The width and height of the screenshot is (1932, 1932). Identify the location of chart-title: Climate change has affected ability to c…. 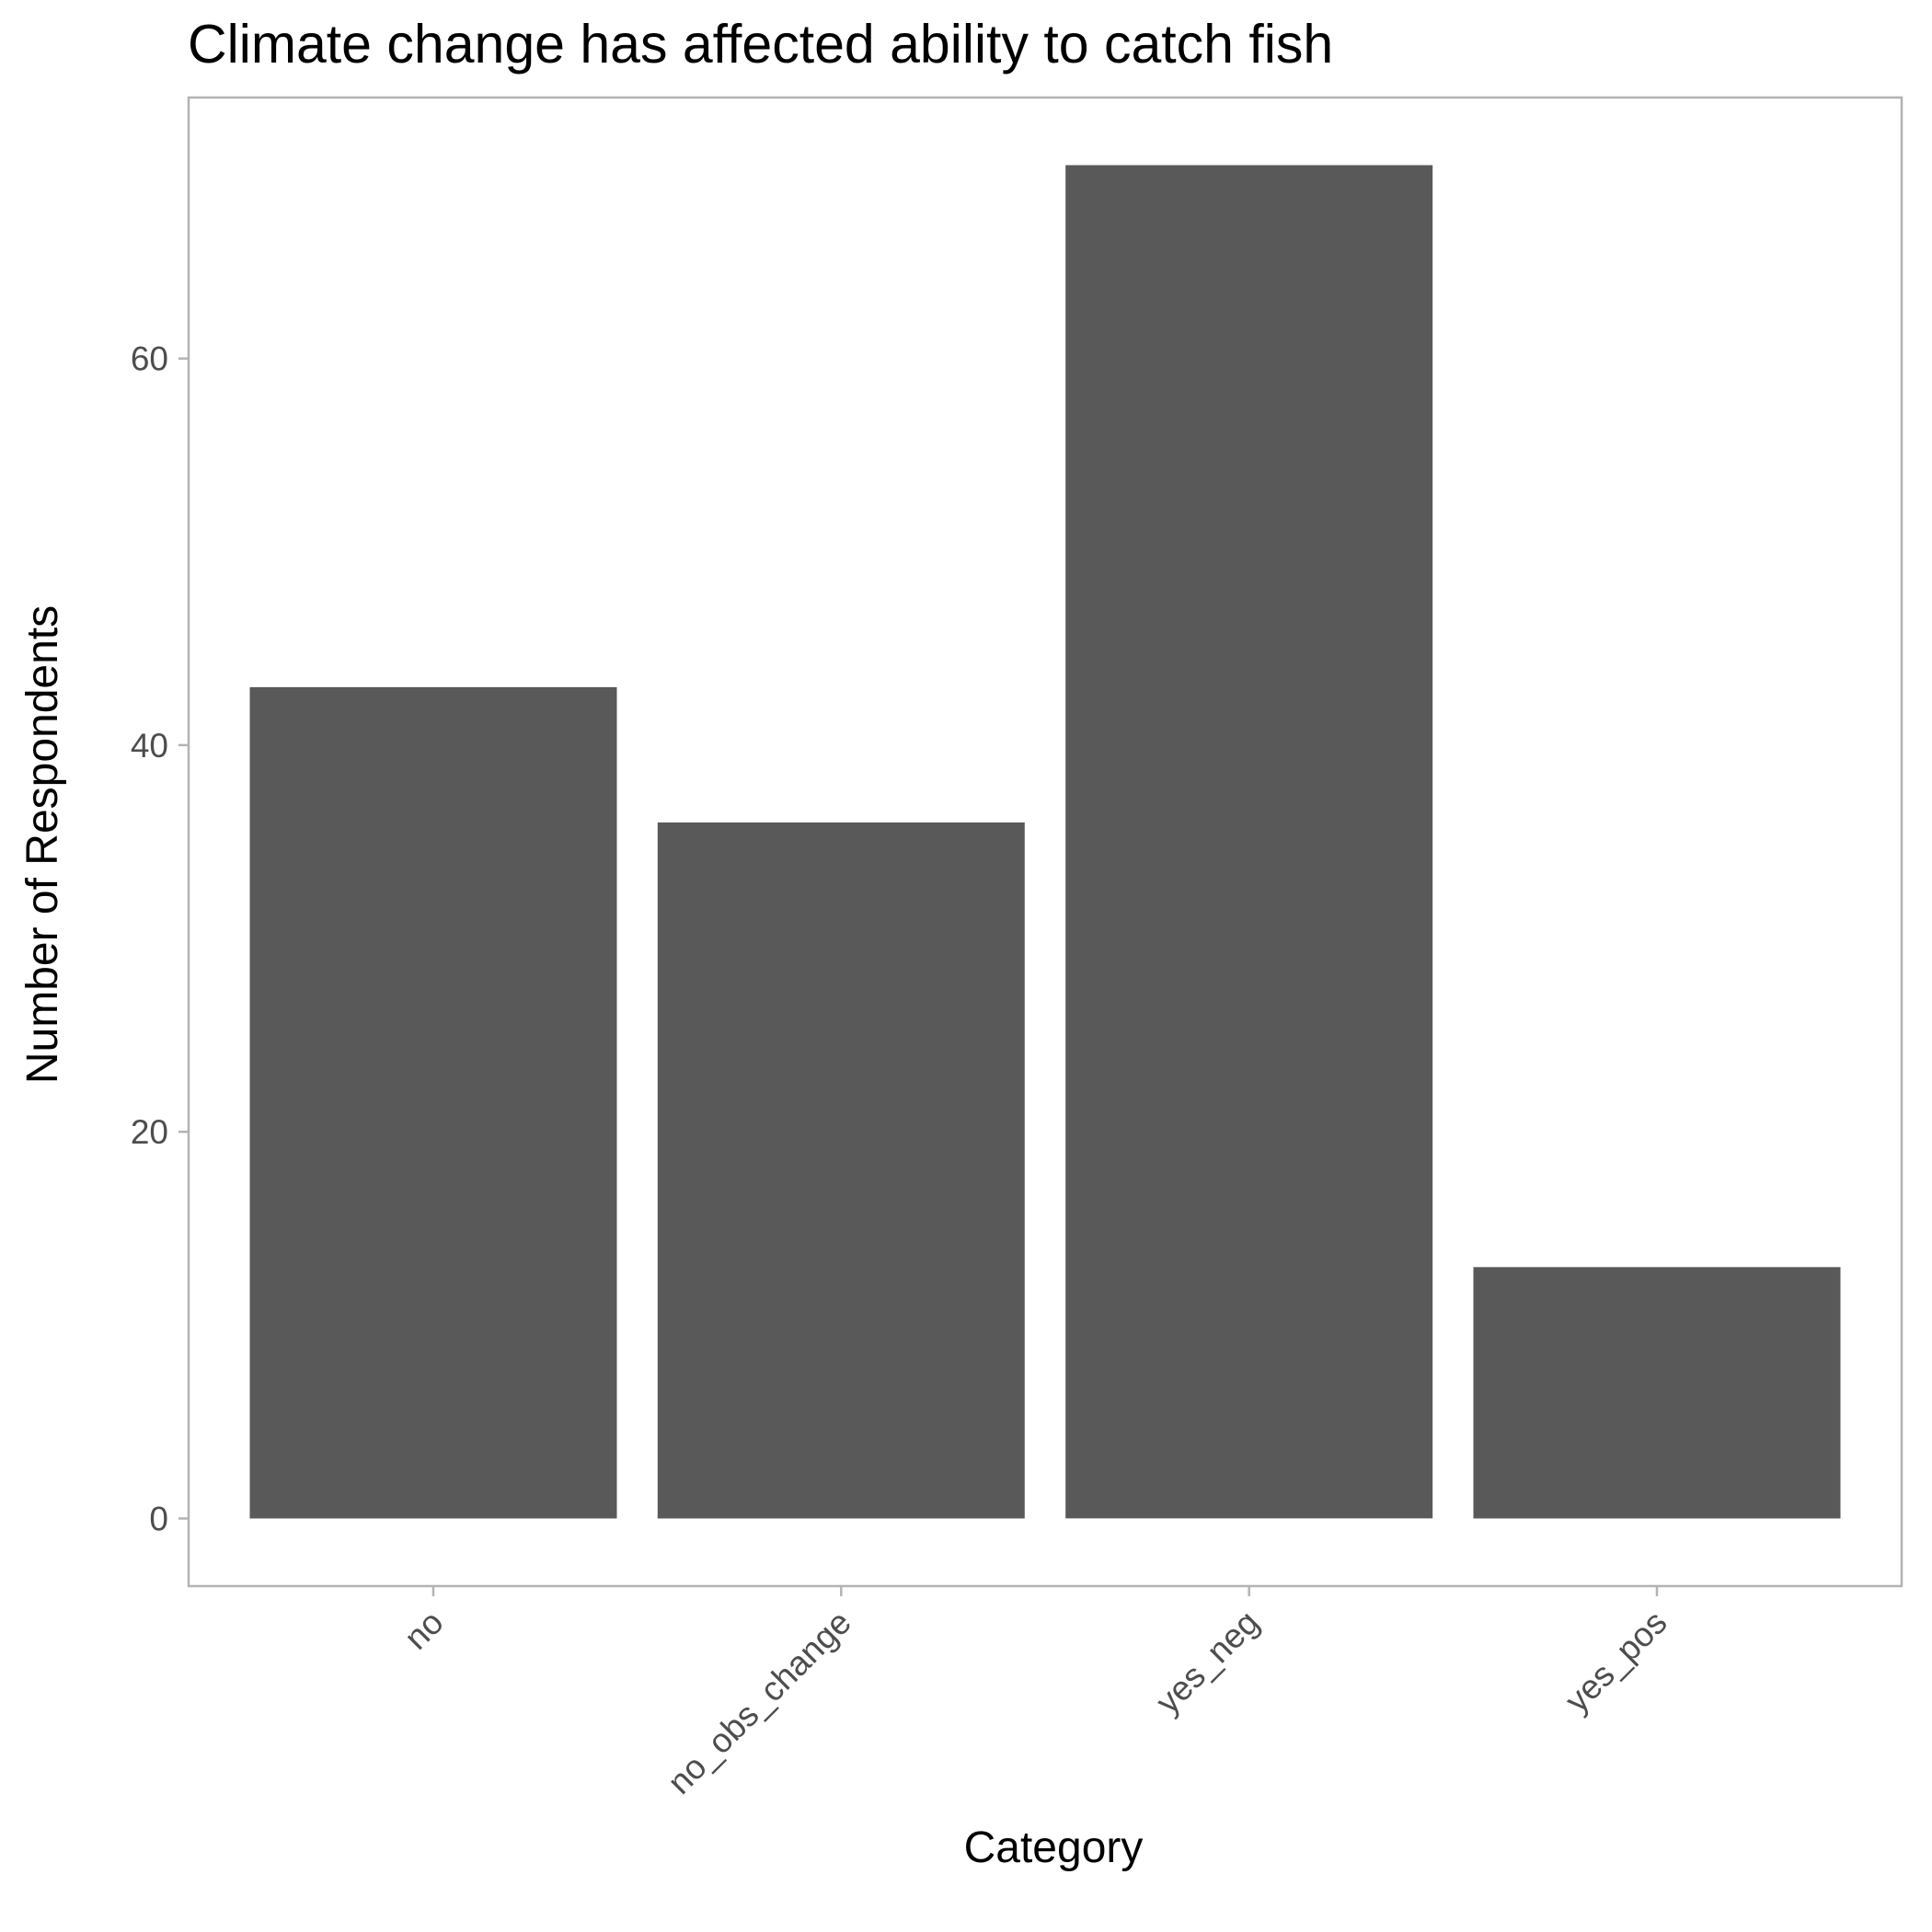
(760, 44).